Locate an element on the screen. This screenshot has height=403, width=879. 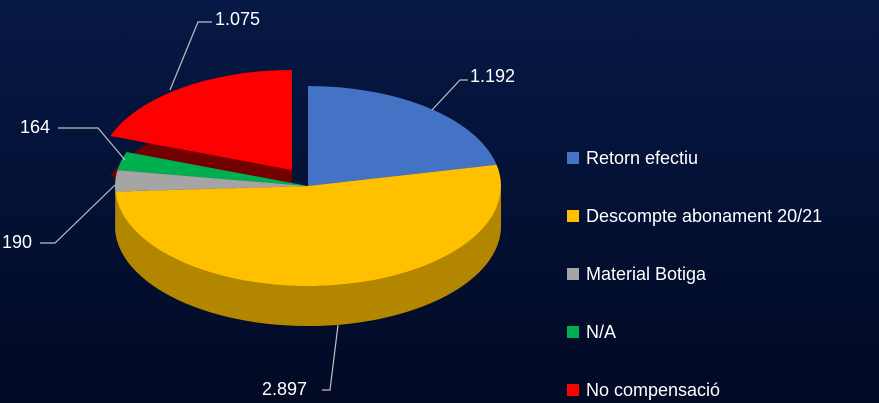
legend-label: Retorn efectiu is located at coordinates (642, 158).